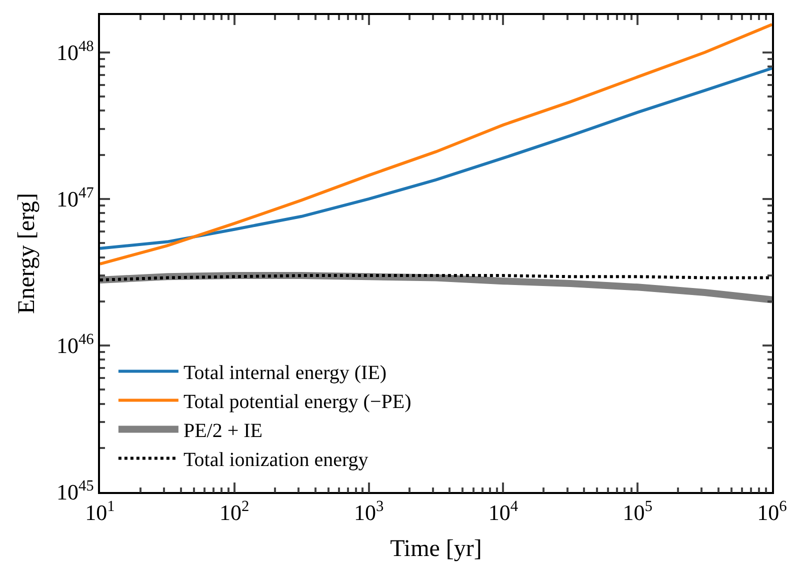 The height and width of the screenshot is (569, 802). I want to click on y-tick-label: 10$^{47}$, so click(75, 198).